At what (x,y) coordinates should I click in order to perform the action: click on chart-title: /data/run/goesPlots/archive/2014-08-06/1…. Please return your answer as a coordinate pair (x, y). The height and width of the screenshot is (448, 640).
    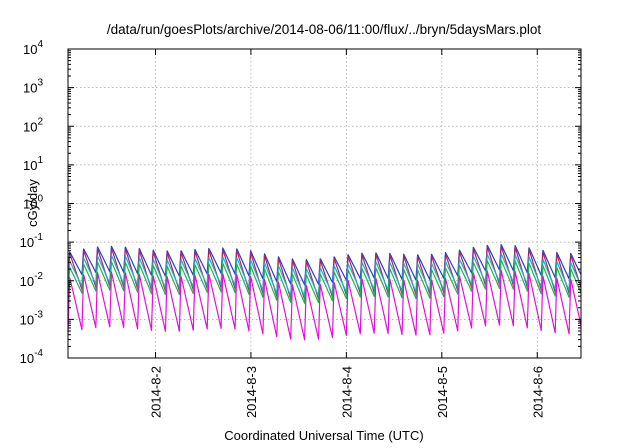
    Looking at the image, I should click on (324, 29).